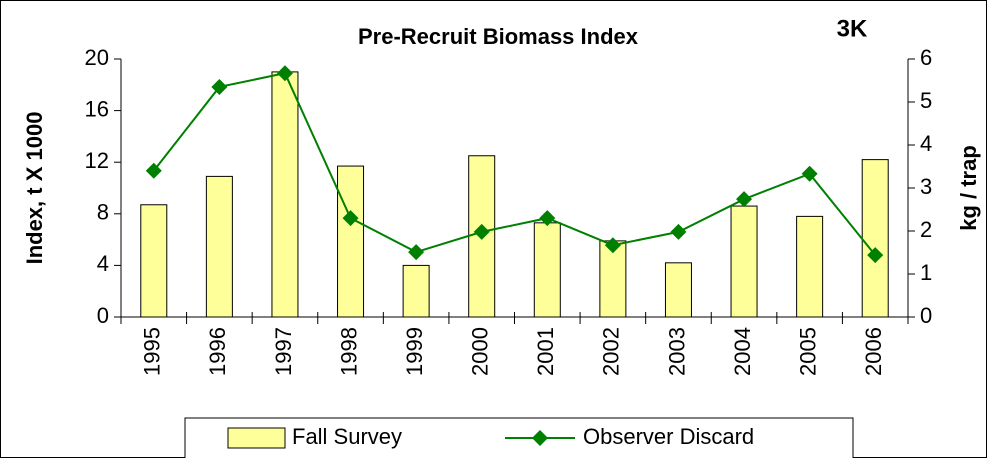 The width and height of the screenshot is (987, 458). What do you see at coordinates (97, 57) in the screenshot?
I see `y-tick-label: 20` at bounding box center [97, 57].